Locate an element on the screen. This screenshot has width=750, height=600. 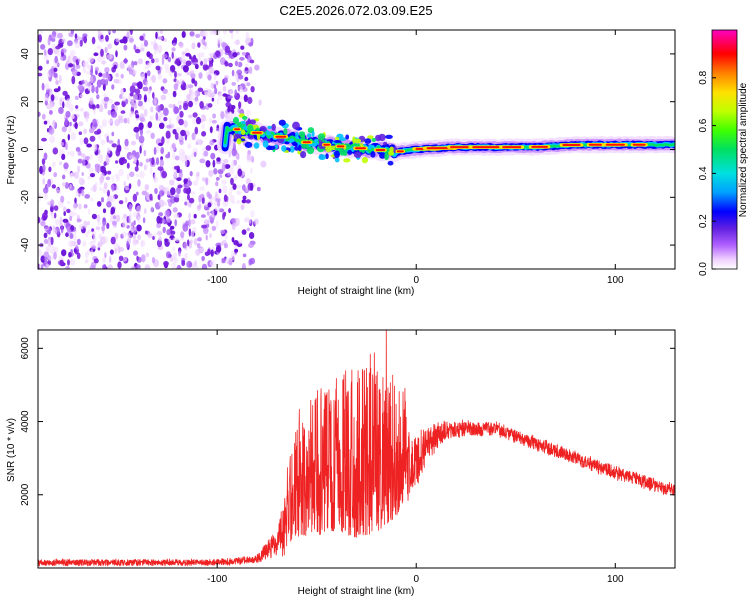
snr-x-tick-label: -100 is located at coordinates (217, 579).